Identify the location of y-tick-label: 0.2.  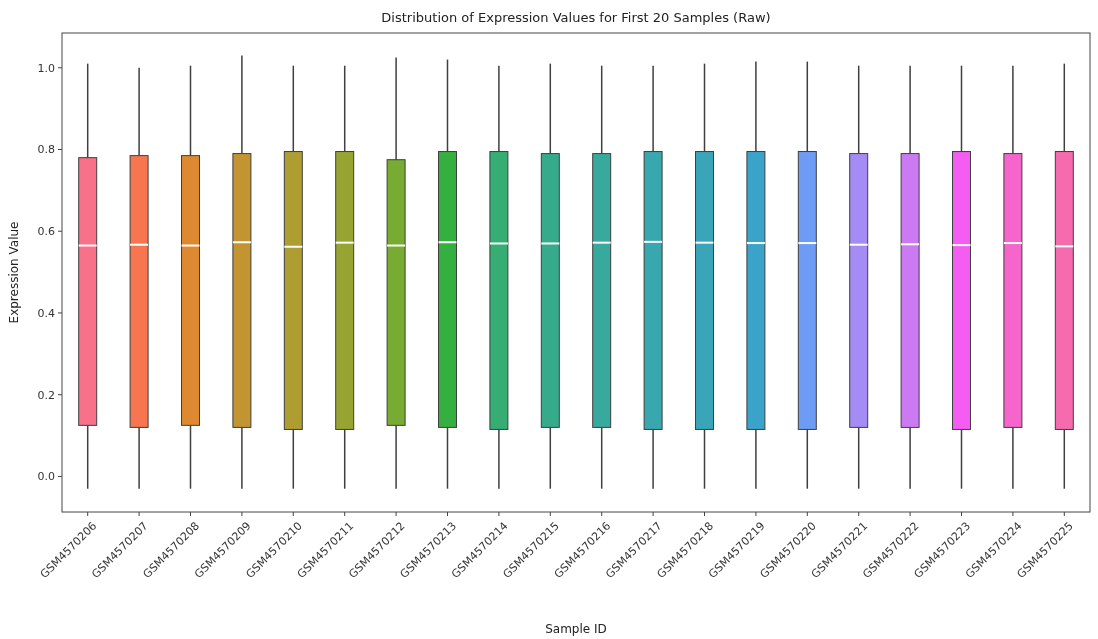
(46, 395).